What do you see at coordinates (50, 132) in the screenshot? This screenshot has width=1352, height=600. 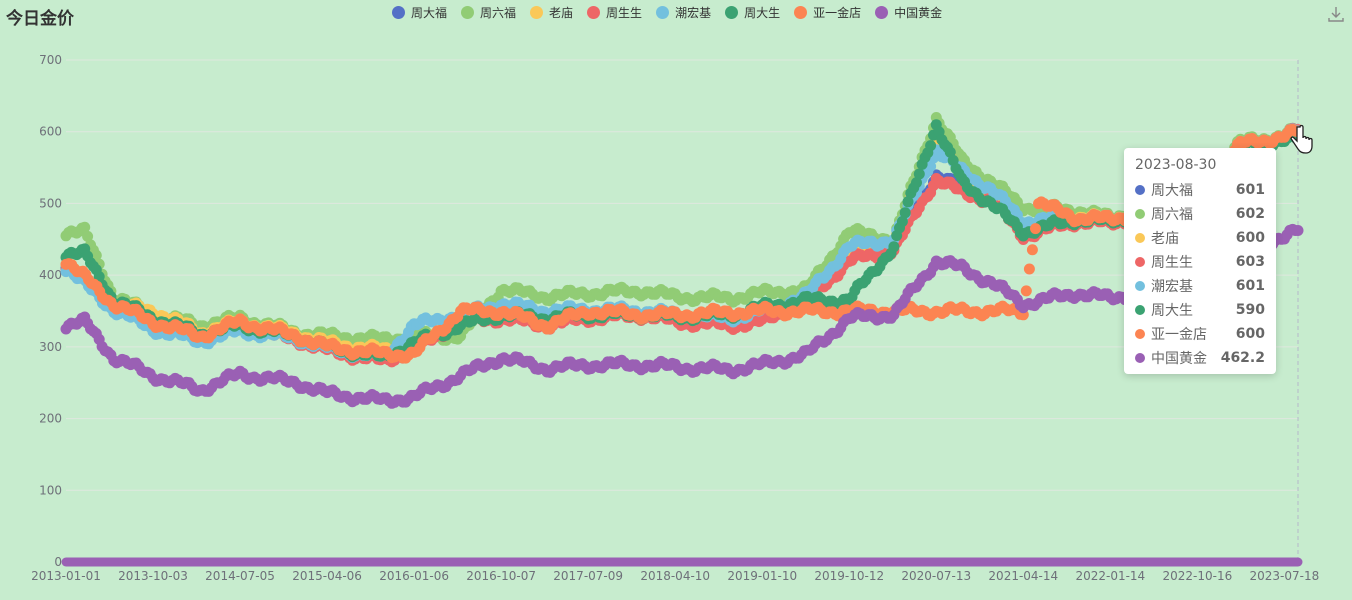 I see `y-tick-label: 600` at bounding box center [50, 132].